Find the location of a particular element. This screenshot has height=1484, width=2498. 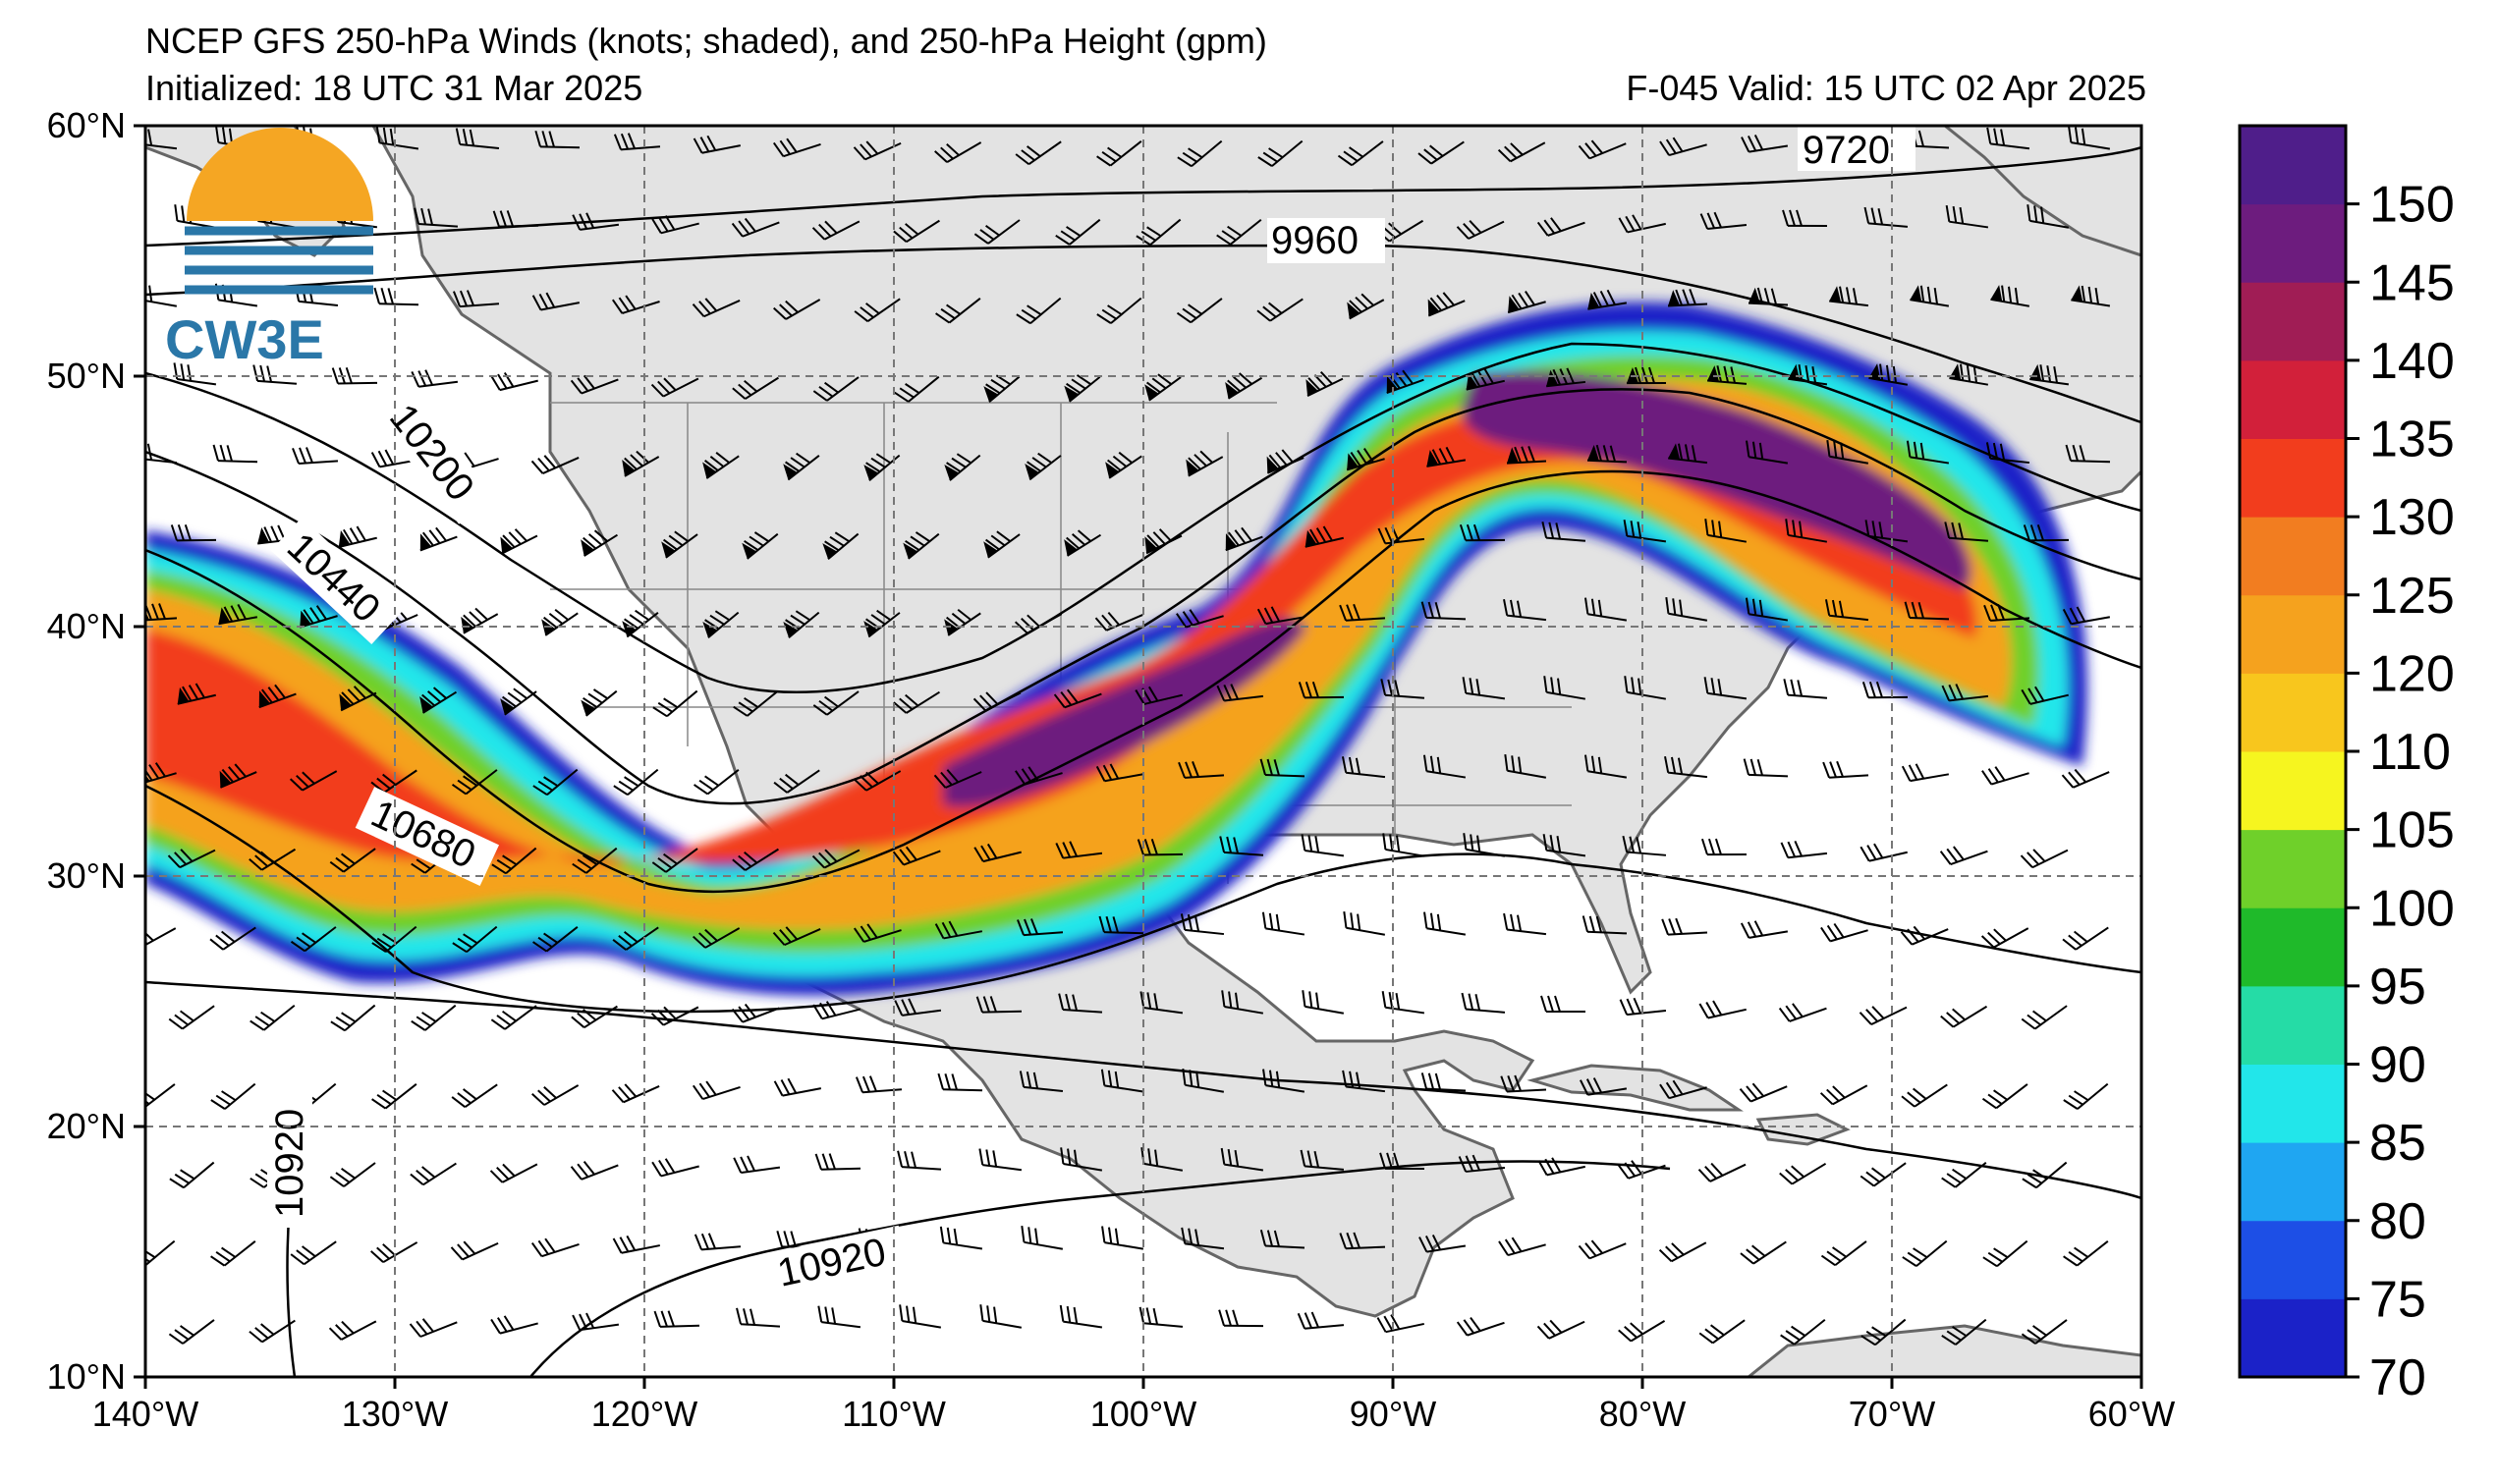

colorbar-label: 100 is located at coordinates (2412, 908).